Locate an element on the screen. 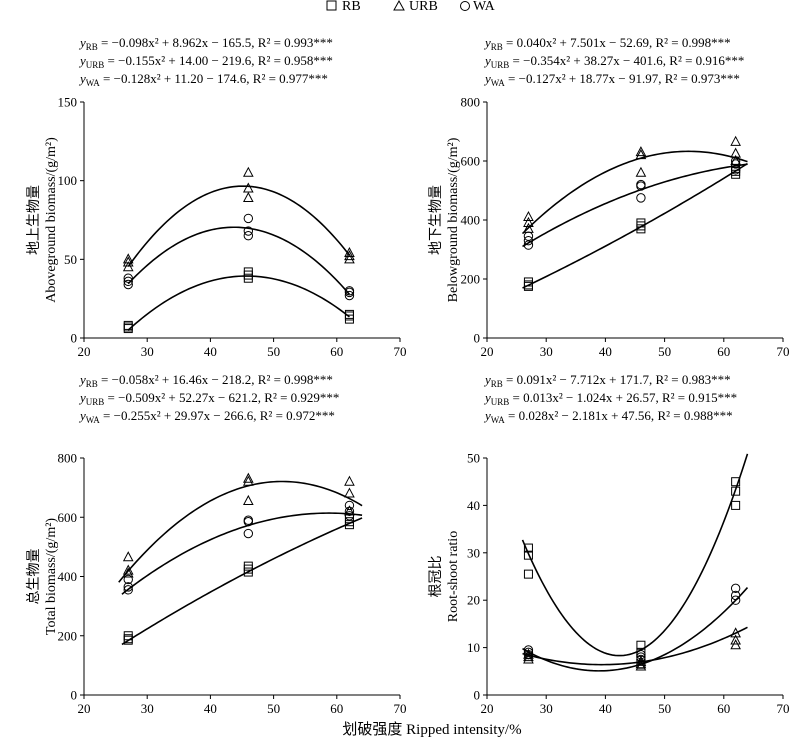 Image resolution: width=800 pixels, height=740 pixels. y-tick-label: 10 is located at coordinates (473, 647).